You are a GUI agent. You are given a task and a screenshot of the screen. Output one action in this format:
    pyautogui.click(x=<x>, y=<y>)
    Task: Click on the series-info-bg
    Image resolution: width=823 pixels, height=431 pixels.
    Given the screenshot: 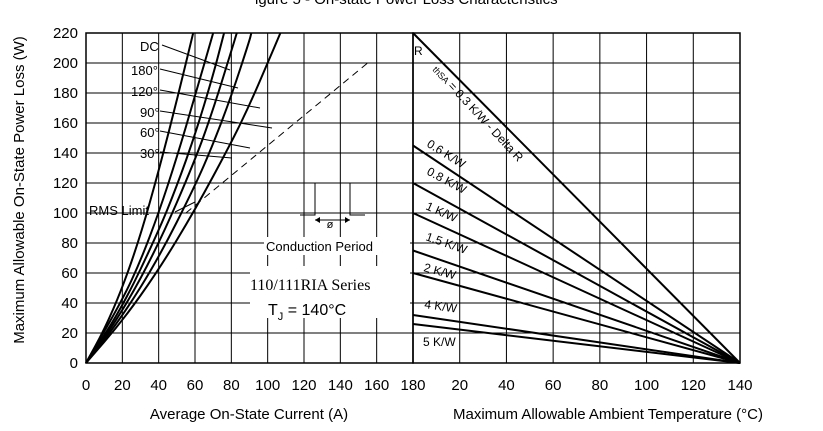 What is the action you would take?
    pyautogui.click(x=330, y=292)
    